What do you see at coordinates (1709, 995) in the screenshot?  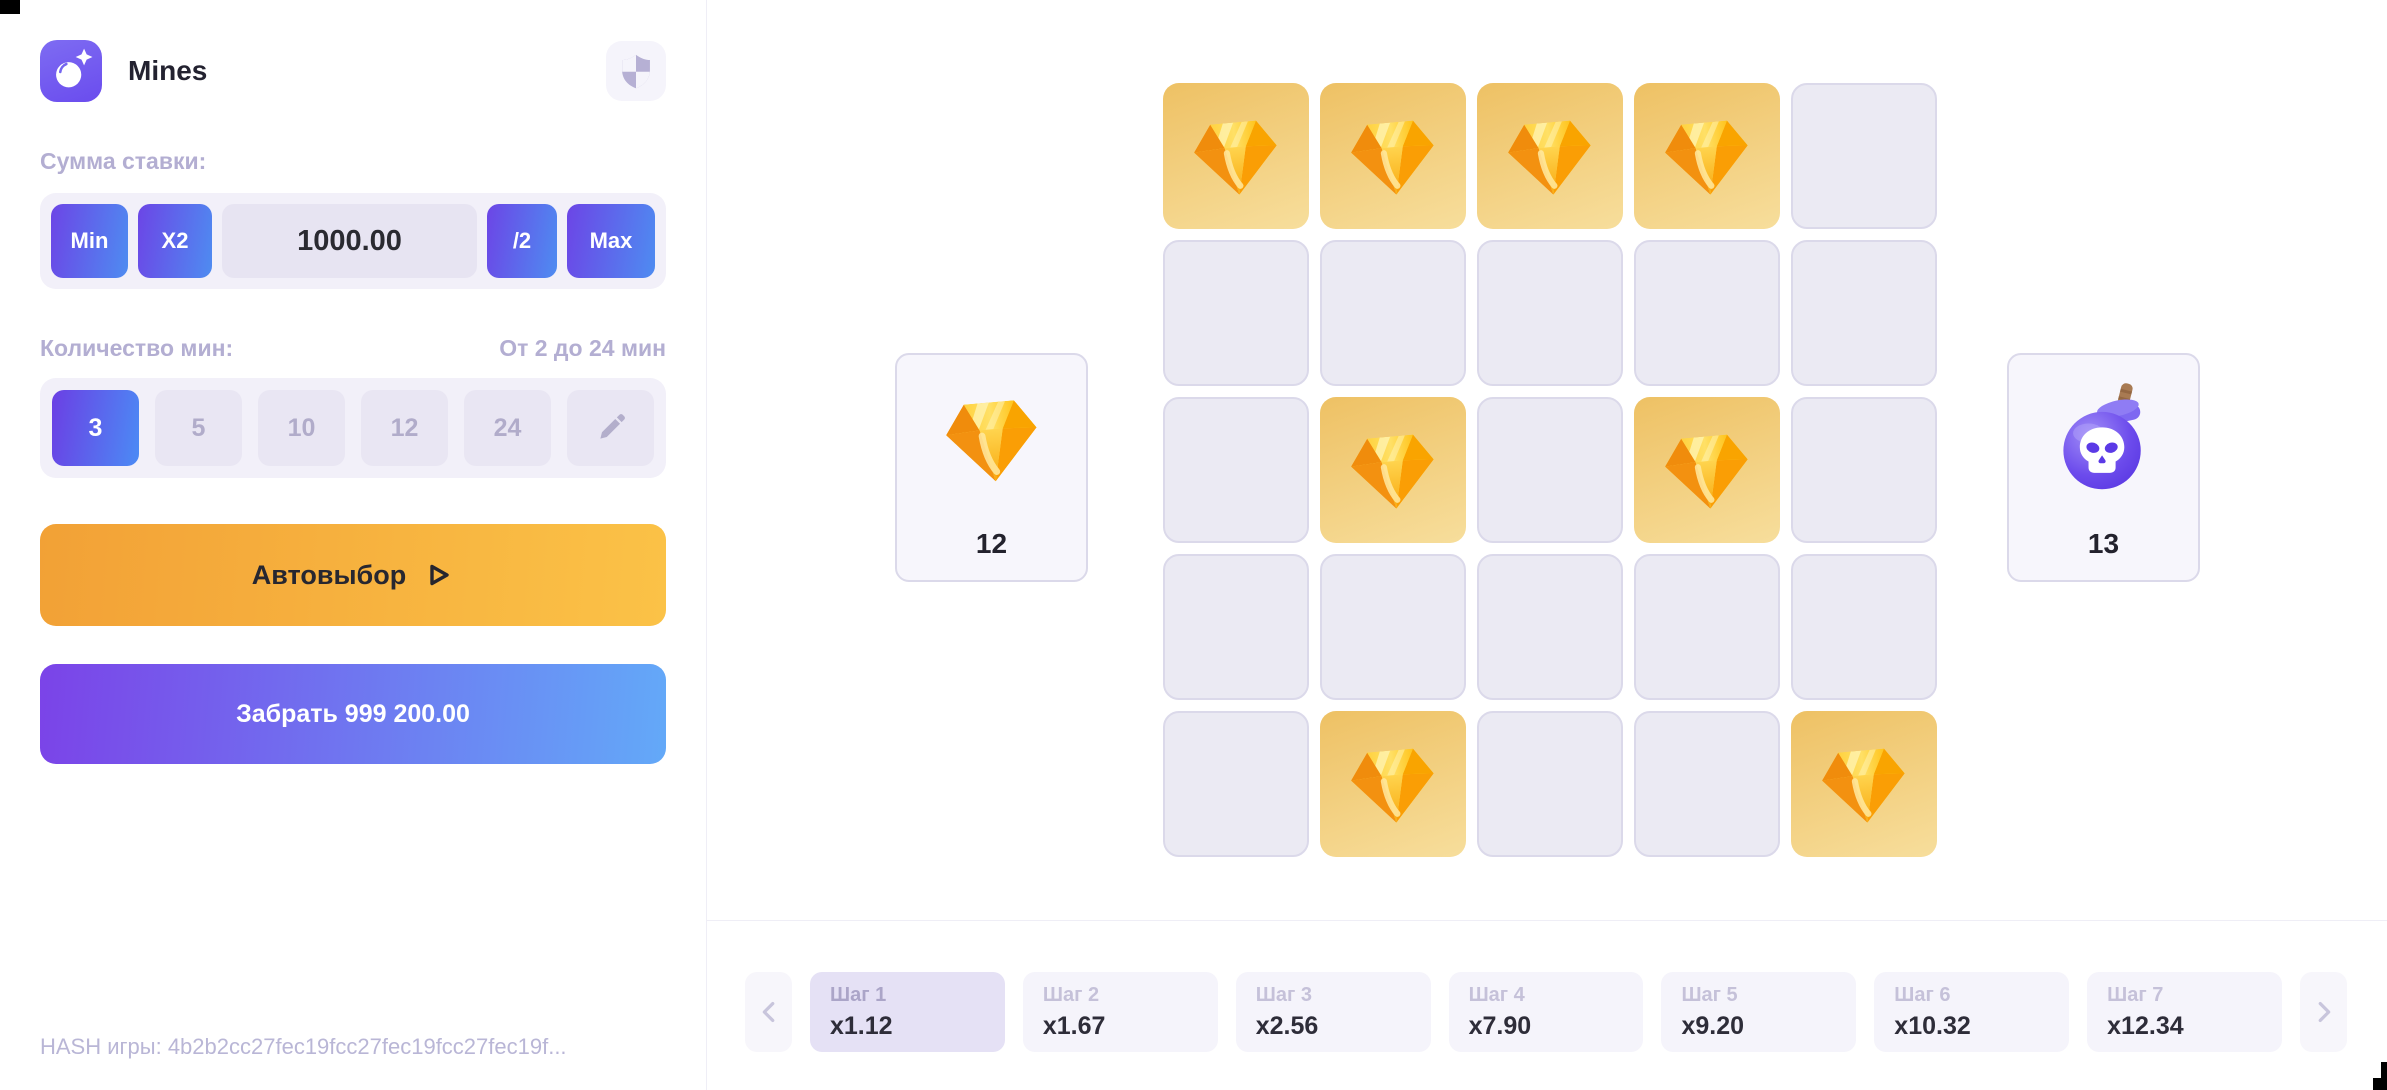 I see `step-label: Шаг 5` at bounding box center [1709, 995].